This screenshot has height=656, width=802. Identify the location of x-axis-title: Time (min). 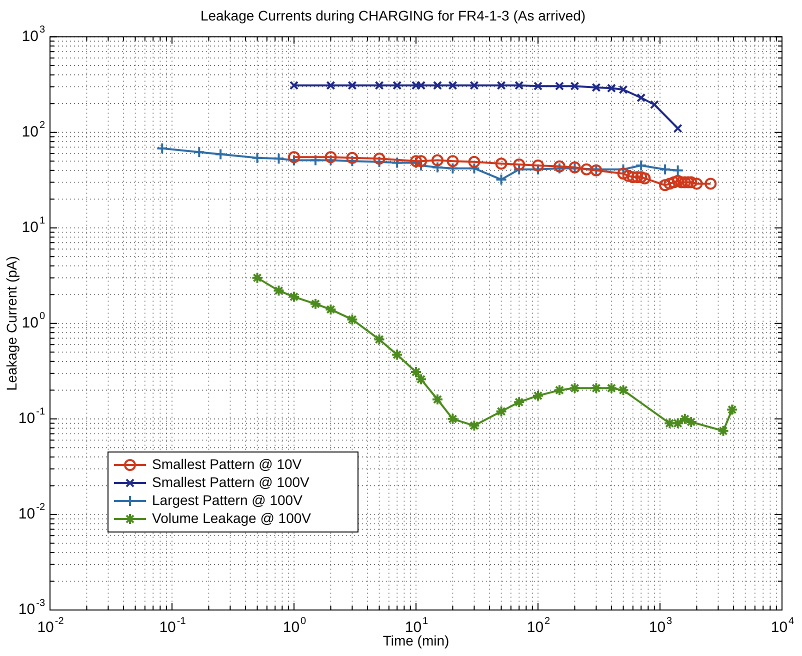
(416, 640).